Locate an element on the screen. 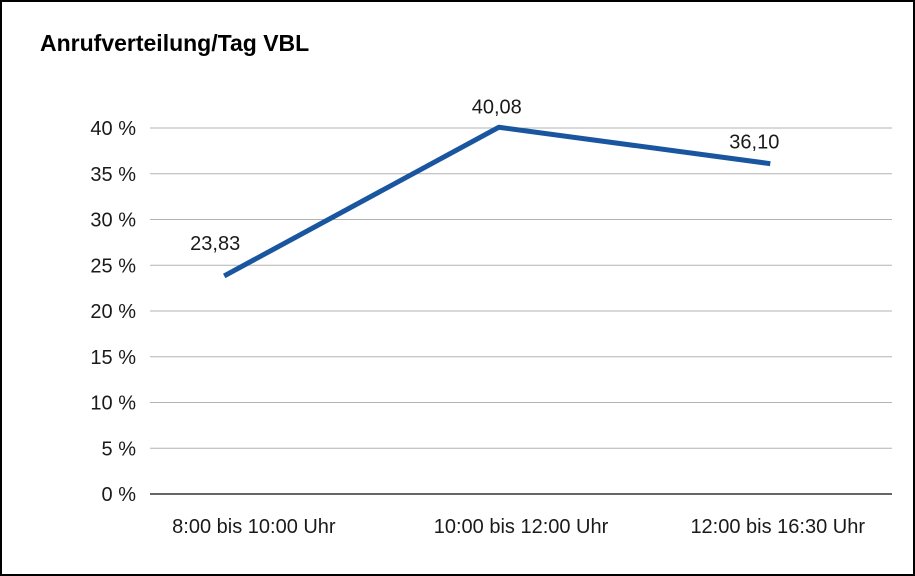 Image resolution: width=915 pixels, height=576 pixels. y-tick-label: 10 % is located at coordinates (113, 404).